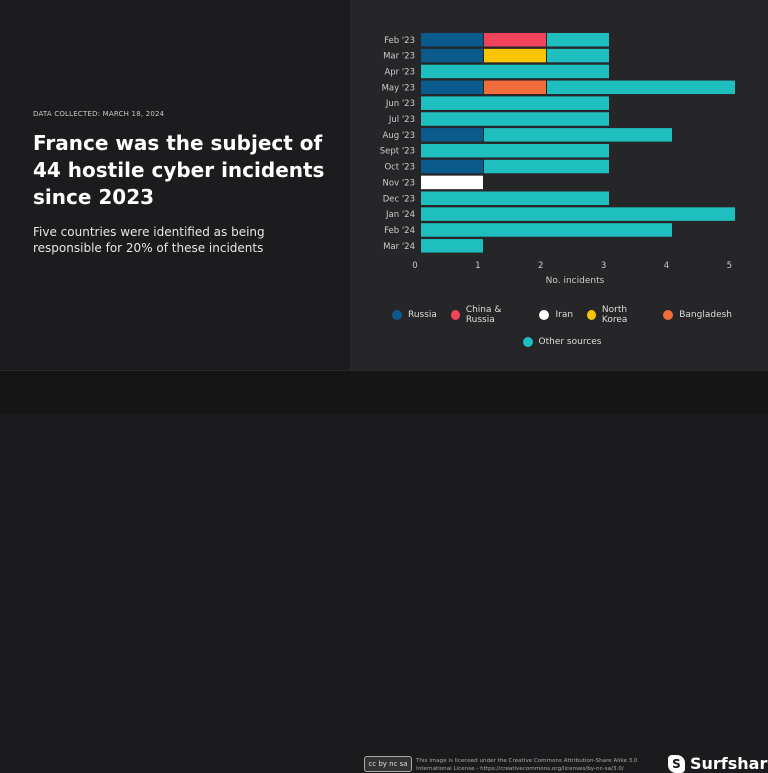 This screenshot has height=773, width=768. What do you see at coordinates (414, 266) in the screenshot?
I see `x-tick-label: 0` at bounding box center [414, 266].